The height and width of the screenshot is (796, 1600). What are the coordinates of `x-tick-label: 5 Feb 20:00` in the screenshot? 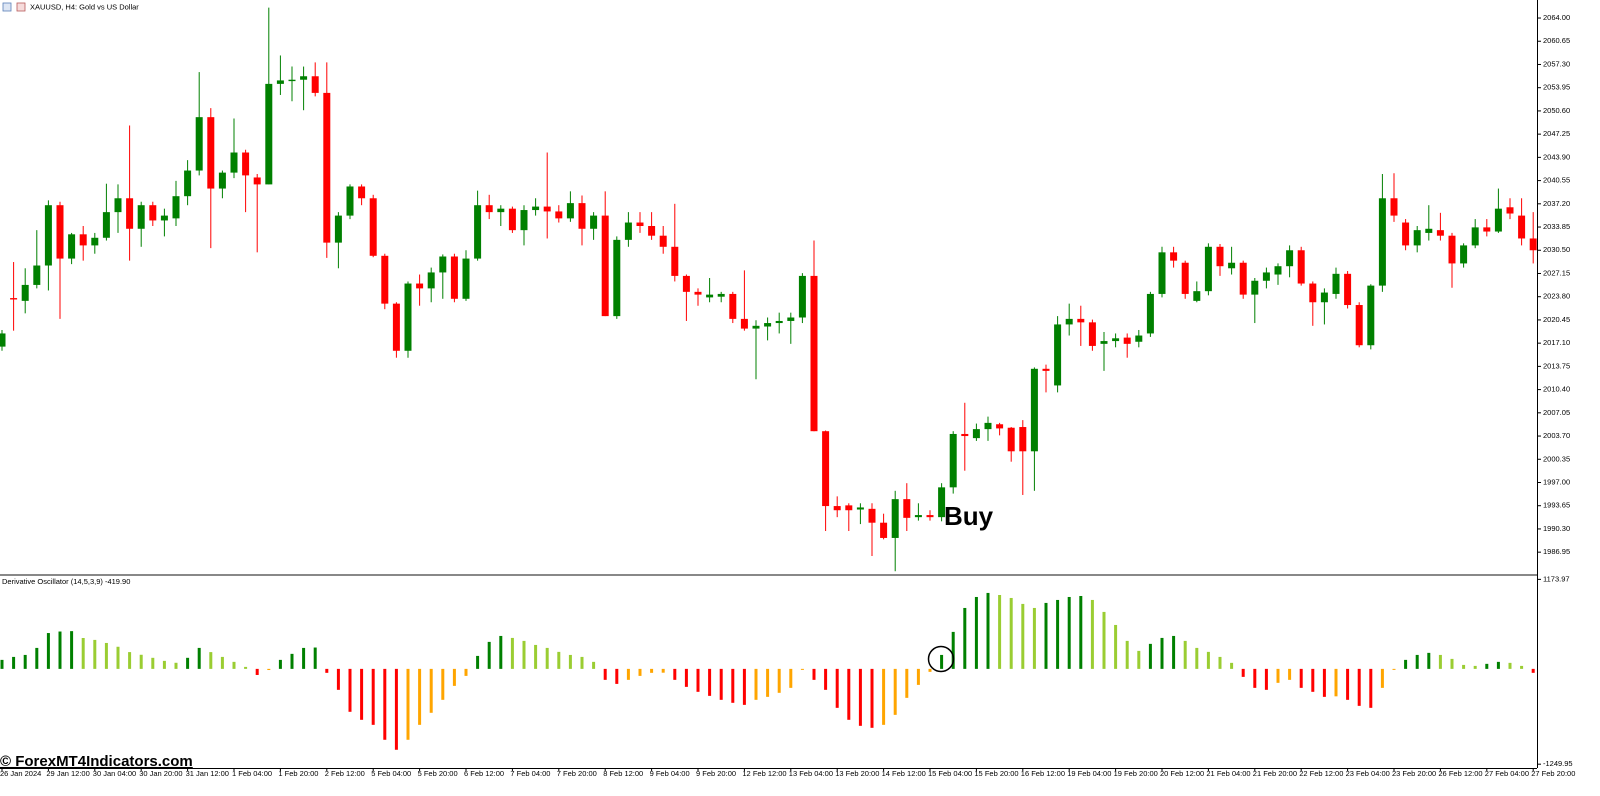 It's located at (438, 773).